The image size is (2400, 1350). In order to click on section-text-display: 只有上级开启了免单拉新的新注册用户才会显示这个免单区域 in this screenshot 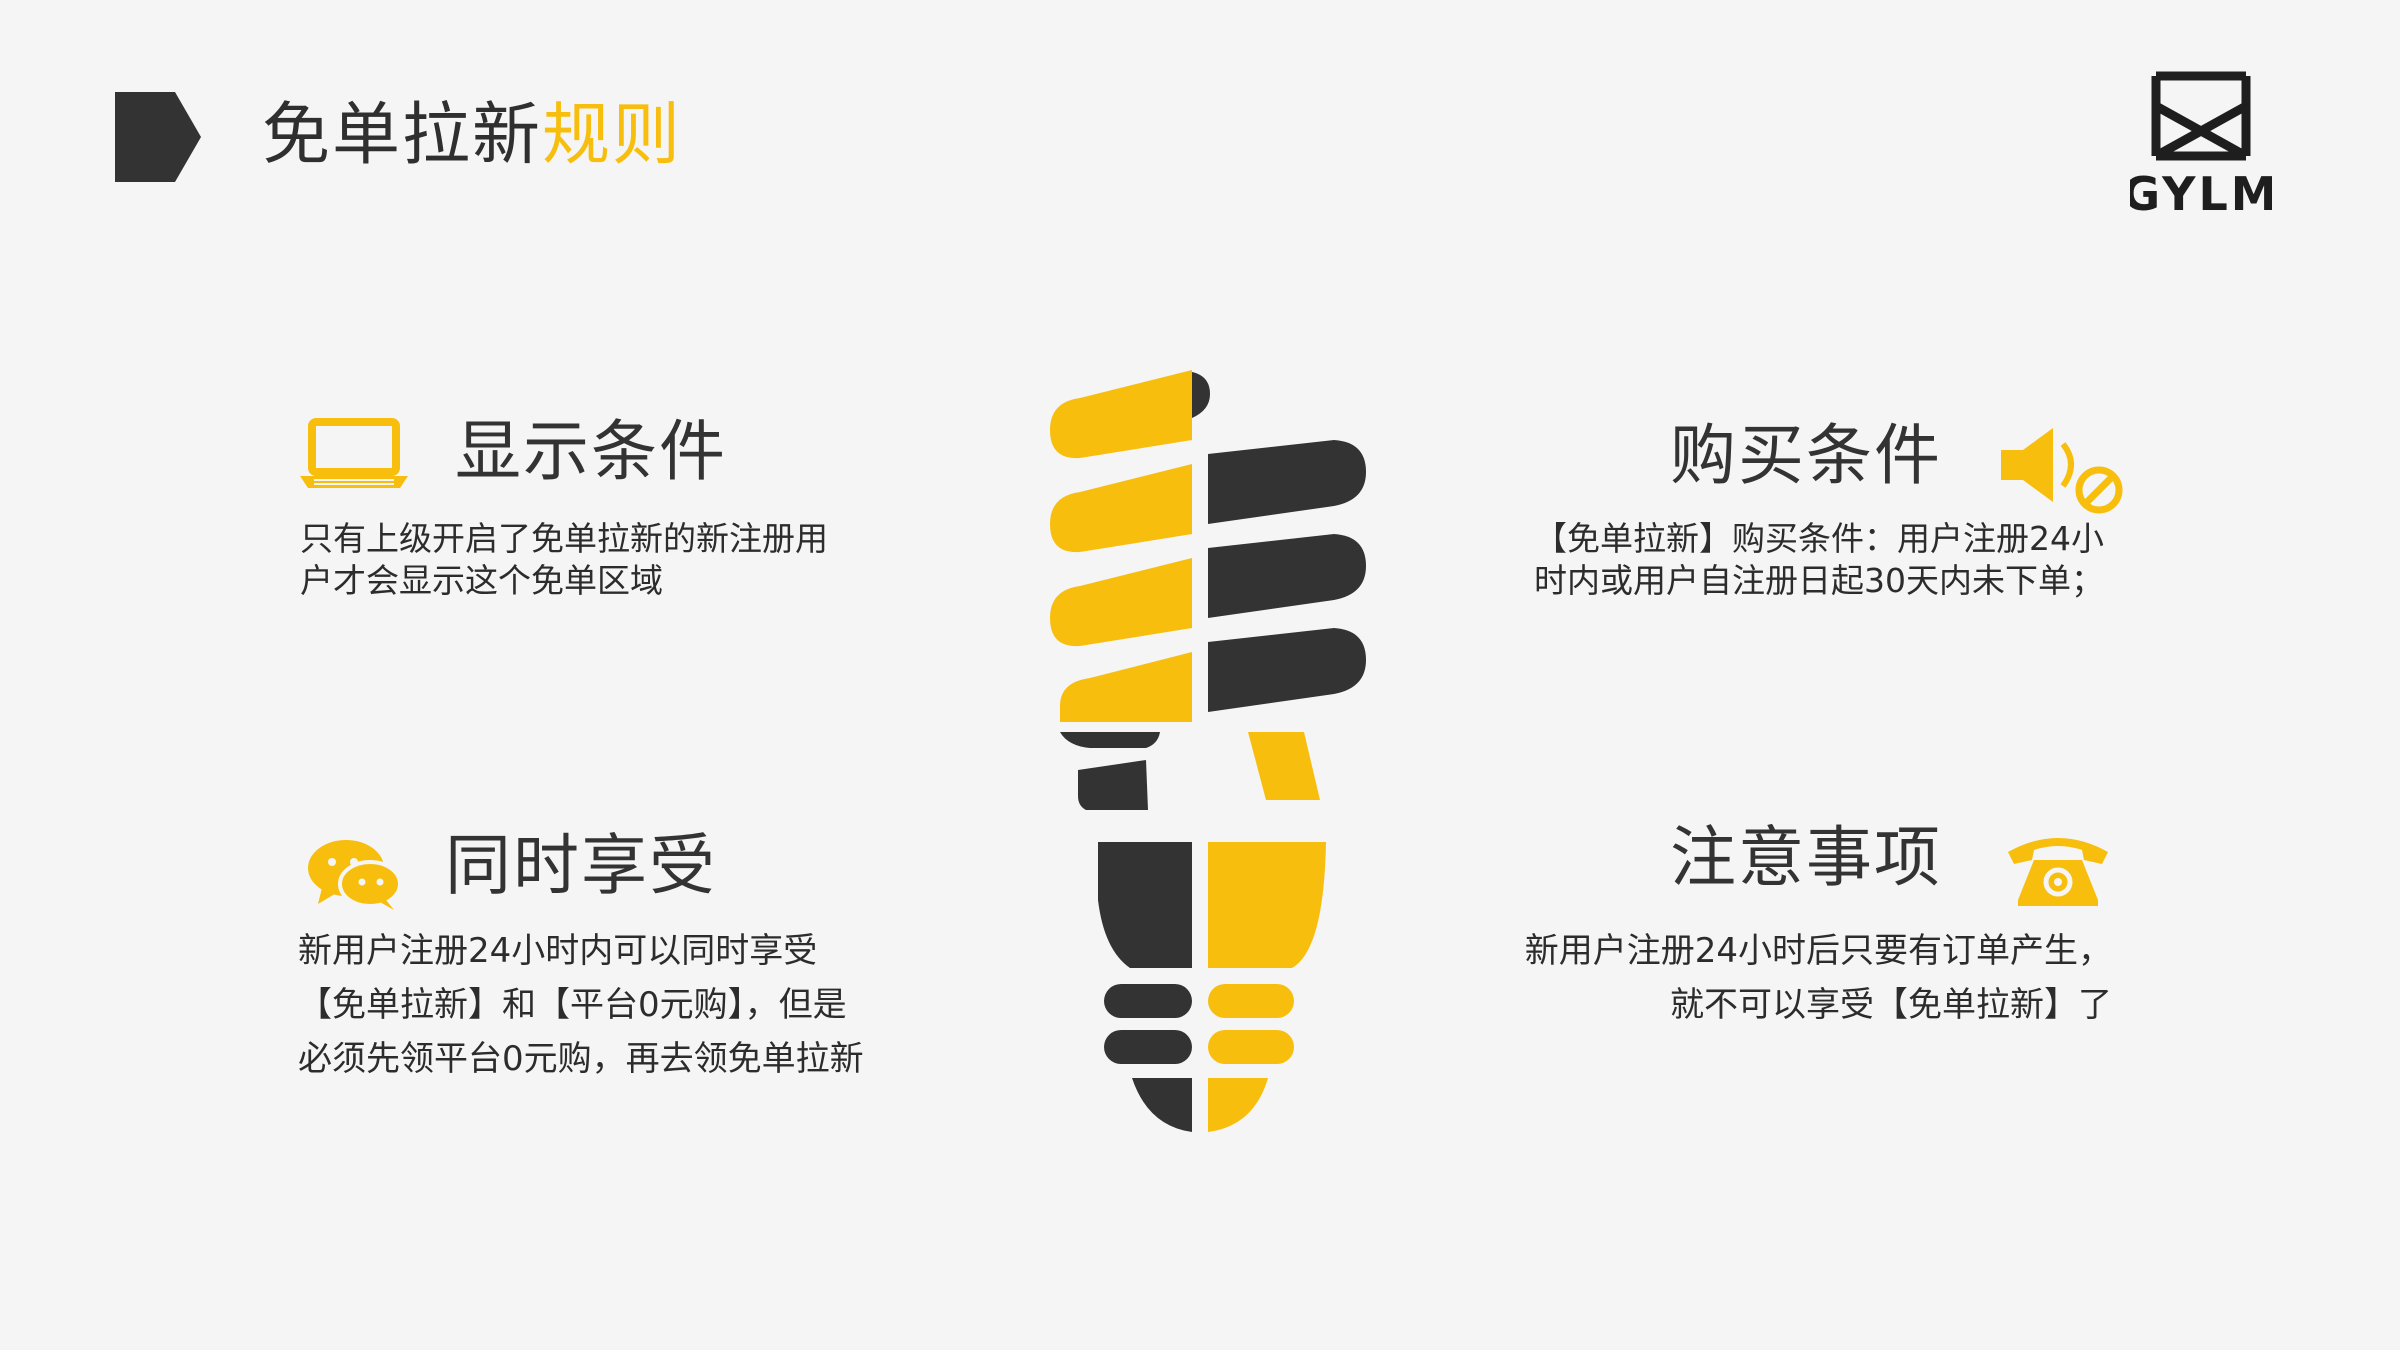, I will do `click(564, 559)`.